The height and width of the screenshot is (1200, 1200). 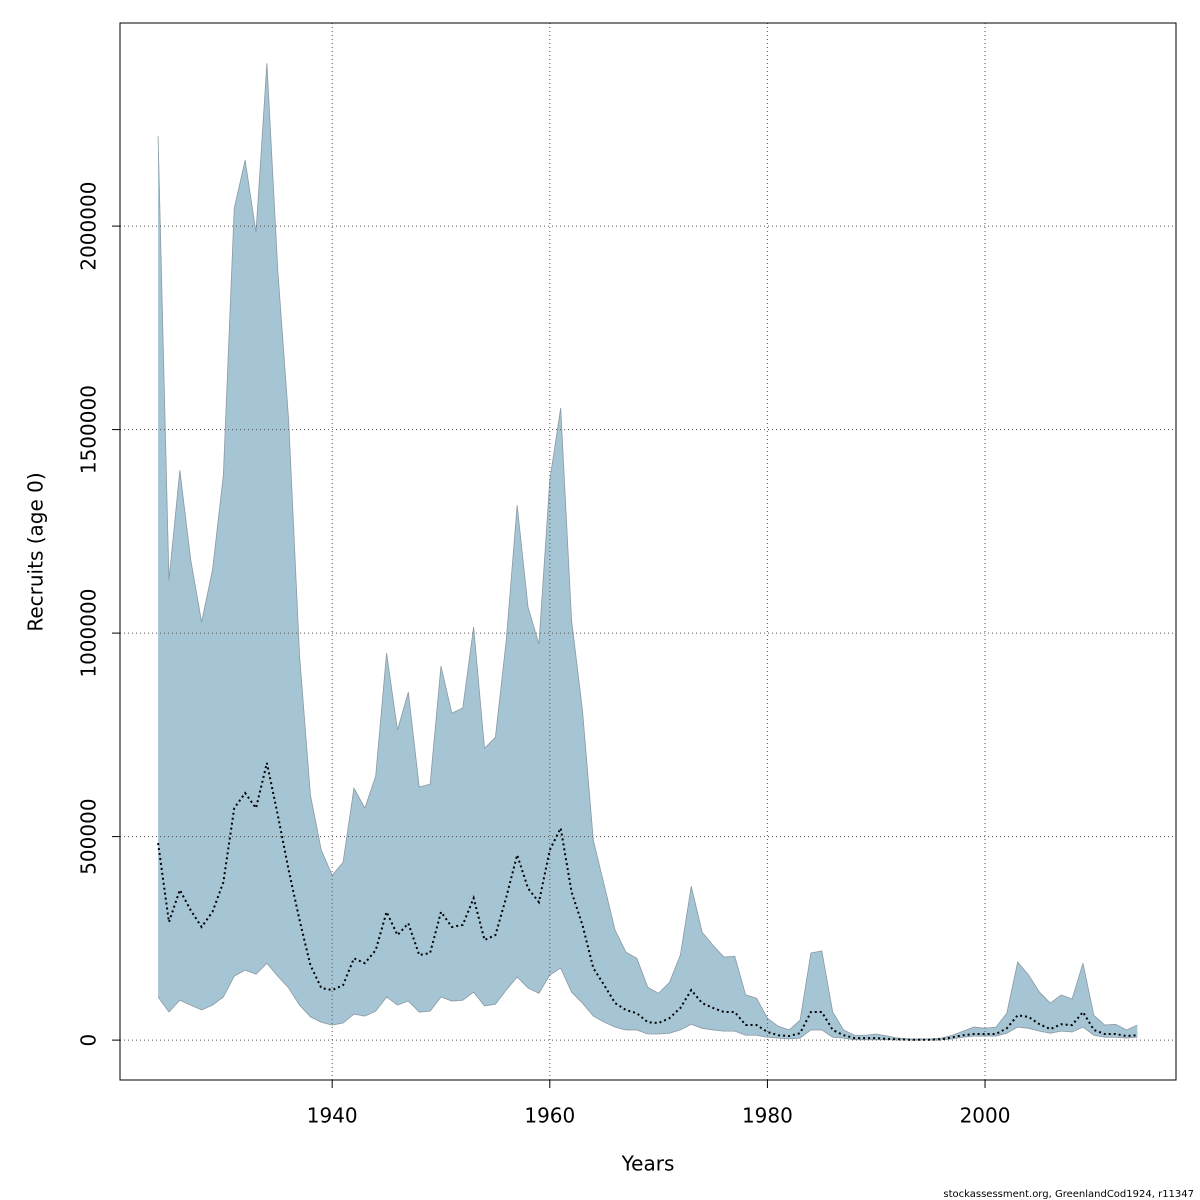 What do you see at coordinates (89, 633) in the screenshot?
I see `y-tick-label: 1000000` at bounding box center [89, 633].